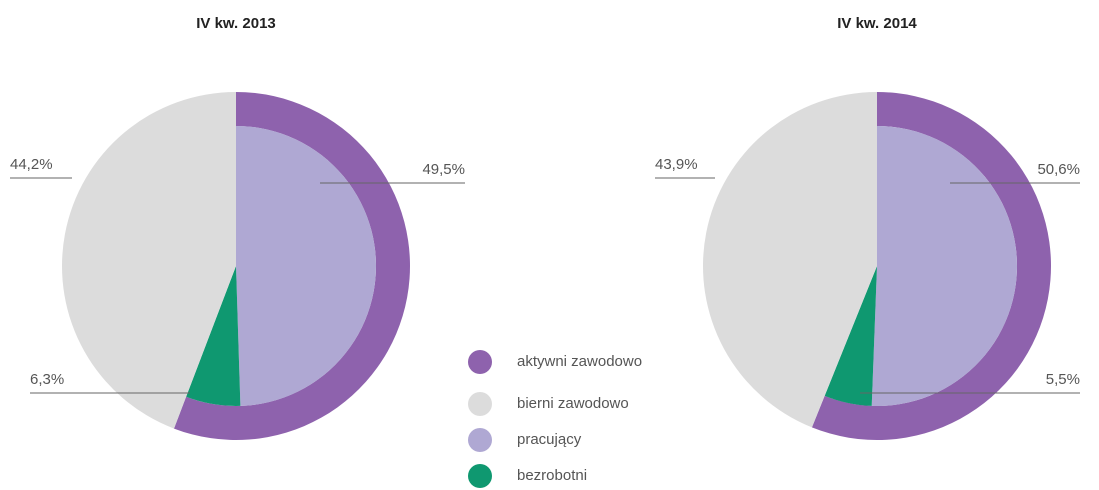 The height and width of the screenshot is (490, 1099). What do you see at coordinates (443, 169) in the screenshot?
I see `data-label: 49,5%` at bounding box center [443, 169].